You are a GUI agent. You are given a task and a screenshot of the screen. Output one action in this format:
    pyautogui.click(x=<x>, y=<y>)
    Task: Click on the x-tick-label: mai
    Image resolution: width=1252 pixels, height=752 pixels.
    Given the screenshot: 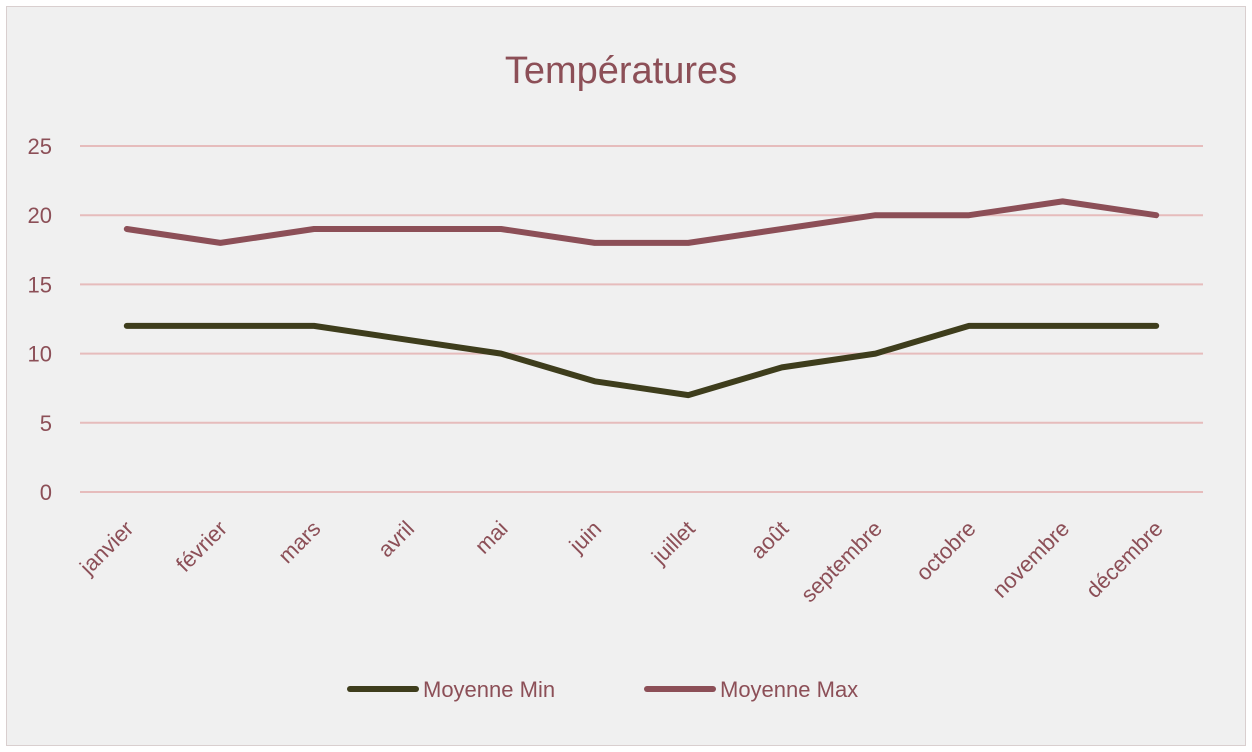 What is the action you would take?
    pyautogui.click(x=491, y=537)
    